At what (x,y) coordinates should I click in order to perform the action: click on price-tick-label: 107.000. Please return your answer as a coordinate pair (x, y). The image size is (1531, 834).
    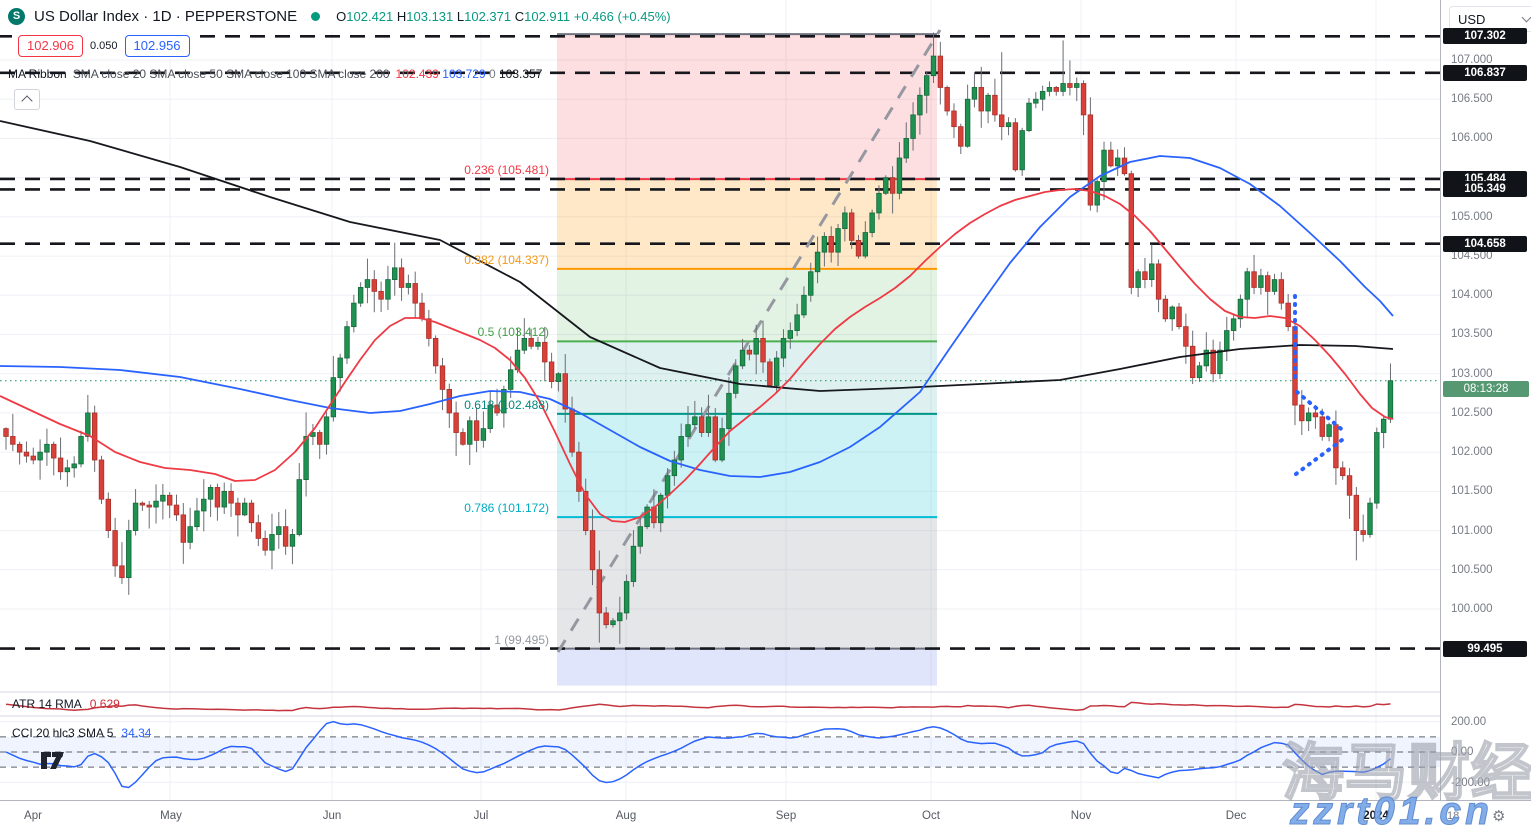
    Looking at the image, I should click on (1472, 59).